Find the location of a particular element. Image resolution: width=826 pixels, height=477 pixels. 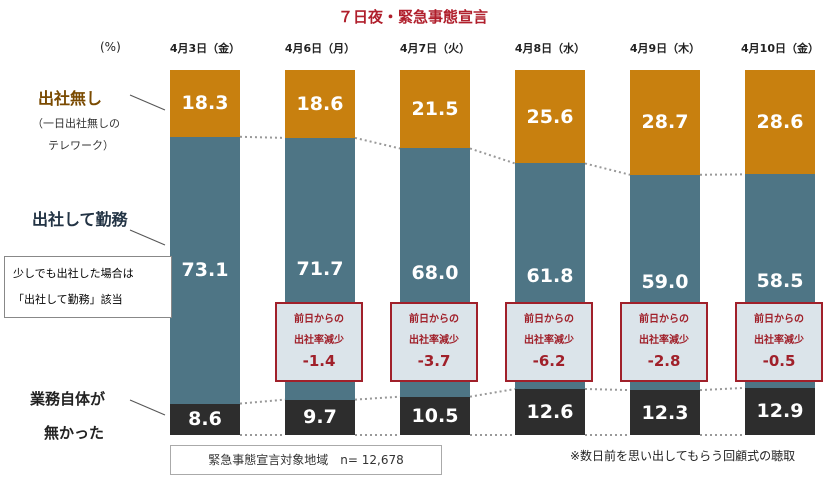

office-note-line2: 「出社して勤務」該当 is located at coordinates (68, 299).